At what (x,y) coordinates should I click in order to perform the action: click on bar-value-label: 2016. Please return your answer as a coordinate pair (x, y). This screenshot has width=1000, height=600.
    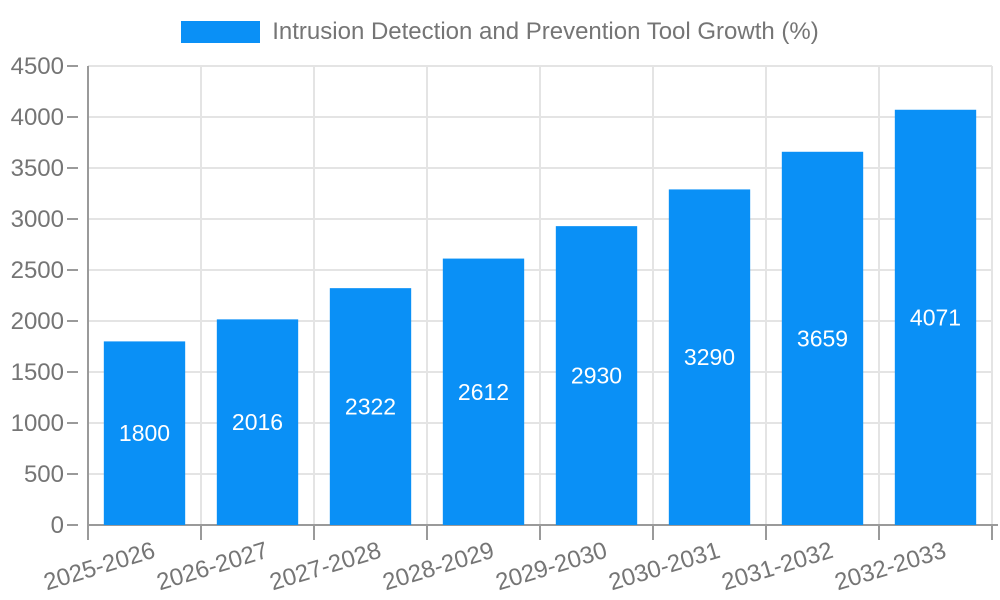
    Looking at the image, I should click on (257, 422).